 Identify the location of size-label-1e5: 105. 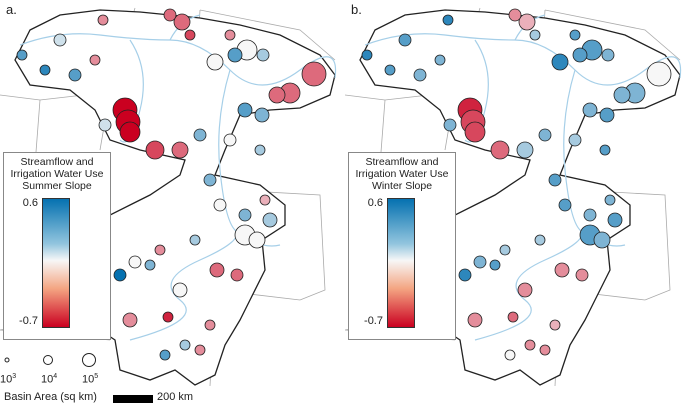
(90, 378).